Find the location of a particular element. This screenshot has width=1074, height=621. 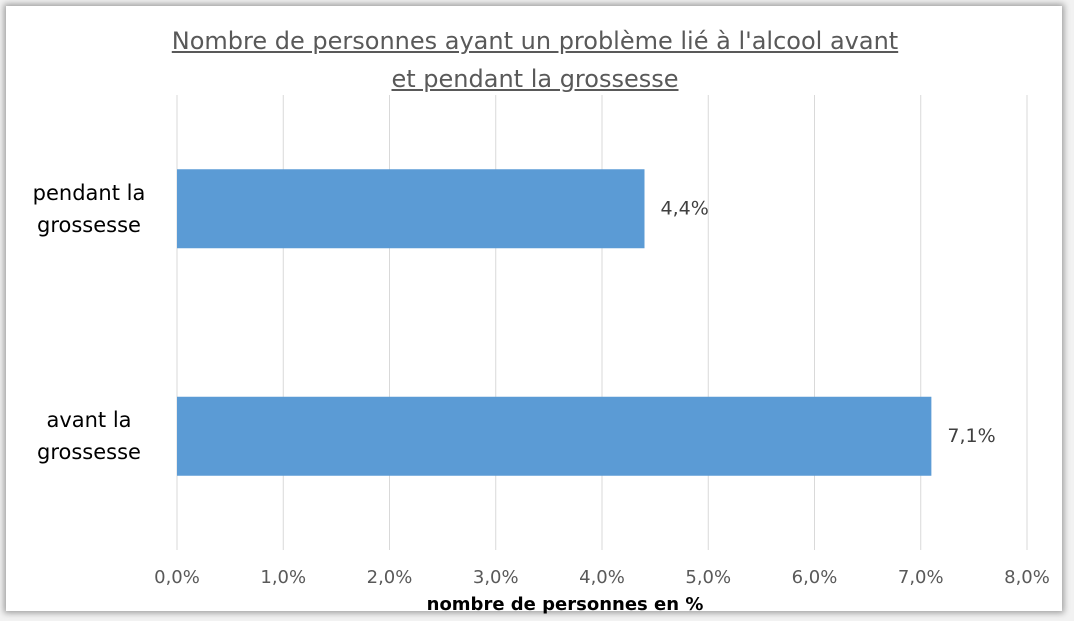

x-tick-label: 7,0% is located at coordinates (921, 577).